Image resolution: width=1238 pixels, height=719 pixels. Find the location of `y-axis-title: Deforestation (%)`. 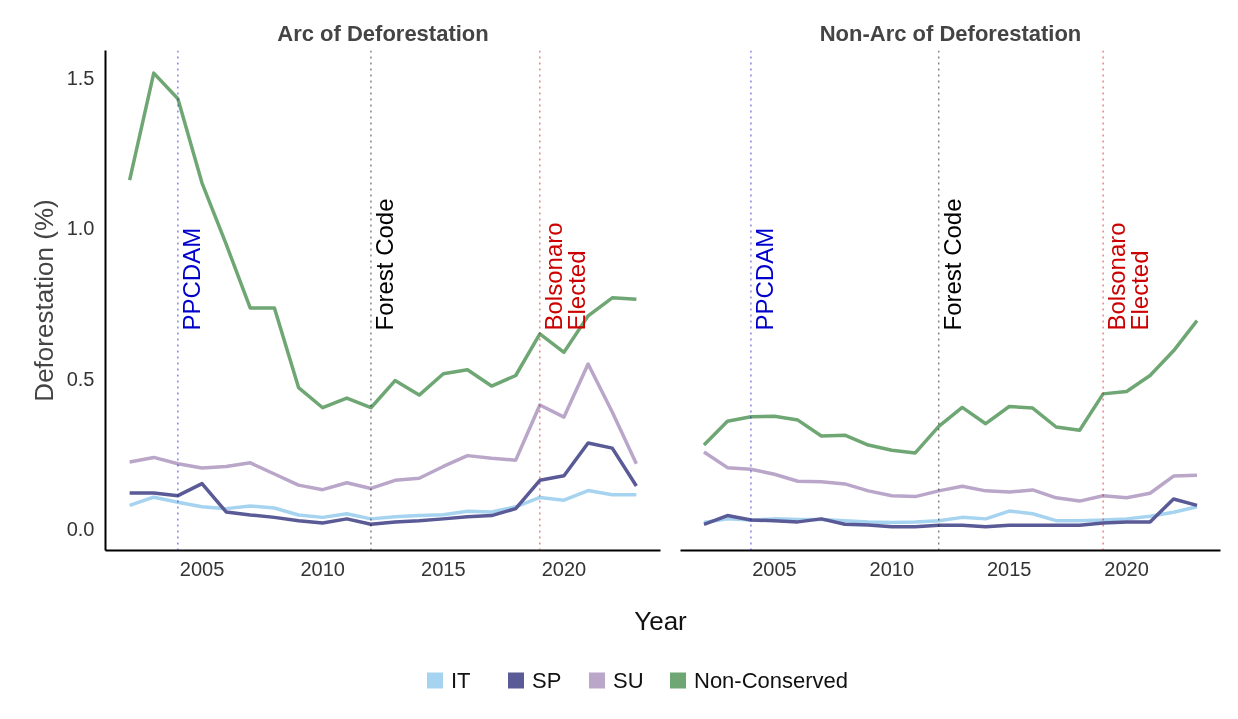

y-axis-title: Deforestation (%) is located at coordinates (43, 300).